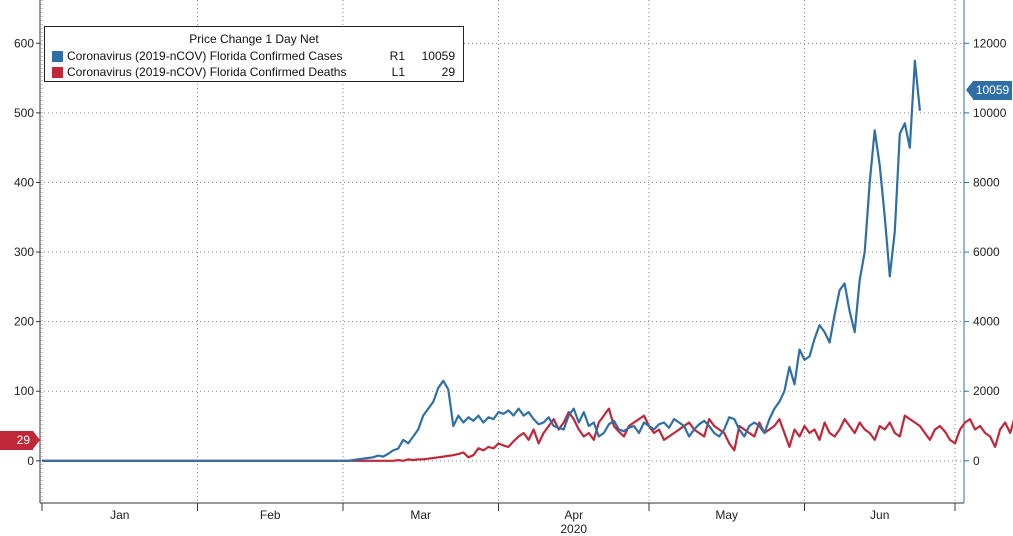  What do you see at coordinates (420, 515) in the screenshot?
I see `x-axis-tick-label: Mar` at bounding box center [420, 515].